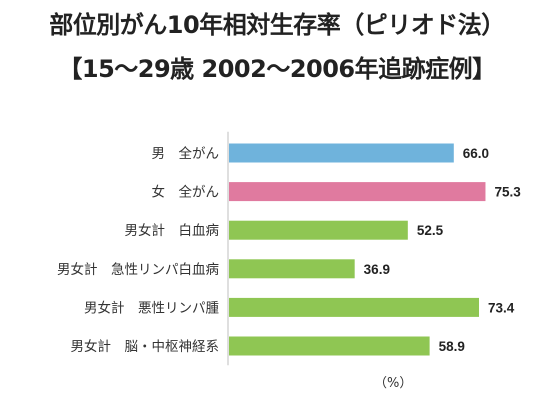 The height and width of the screenshot is (402, 554). I want to click on category-label: 男 全がん, so click(186, 153).